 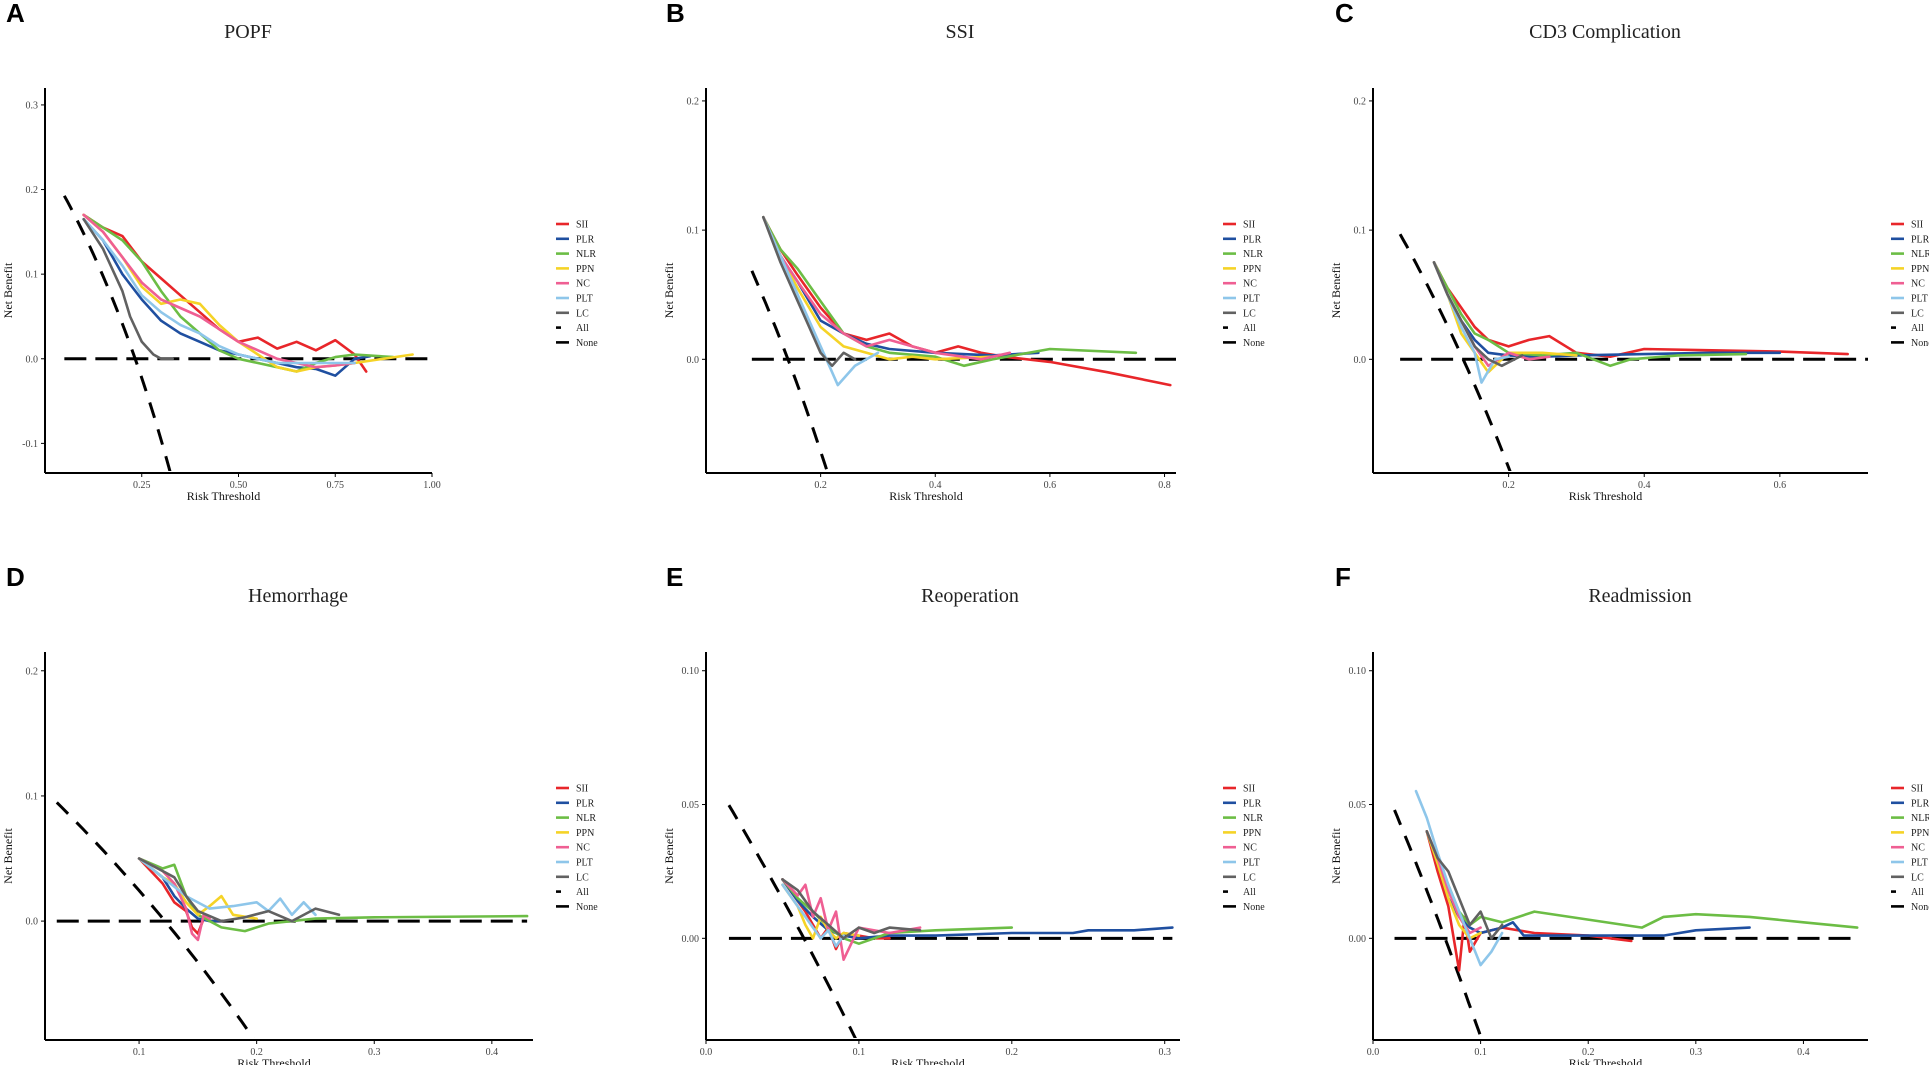 What do you see at coordinates (30, 444) in the screenshot?
I see `y-tick-label: -0.1` at bounding box center [30, 444].